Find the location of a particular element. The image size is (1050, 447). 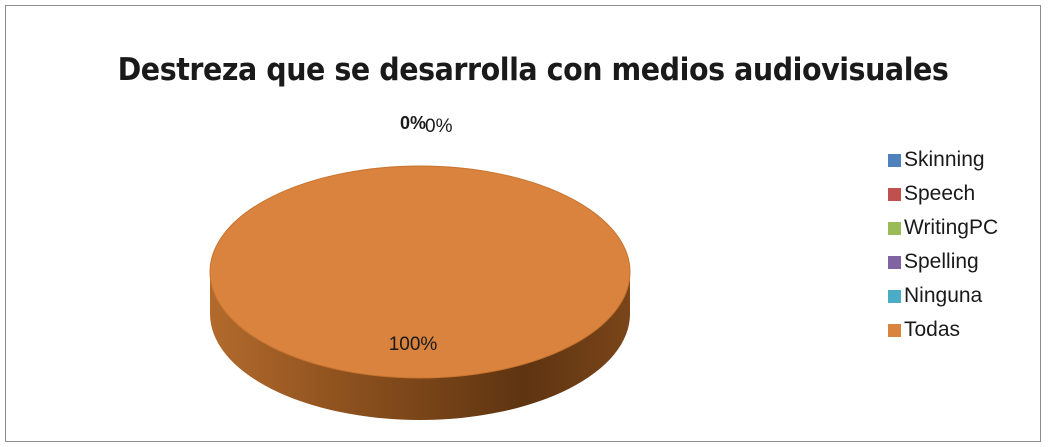

data-label-todas: 100% is located at coordinates (413, 344).